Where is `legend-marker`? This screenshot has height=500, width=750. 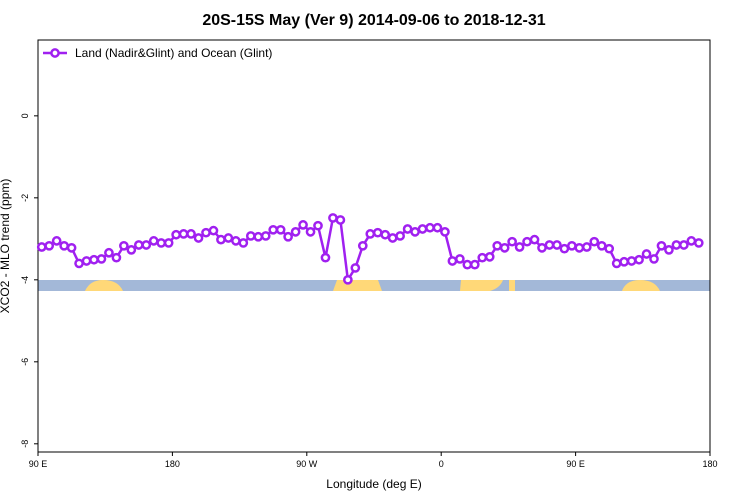
legend-marker is located at coordinates (55, 53).